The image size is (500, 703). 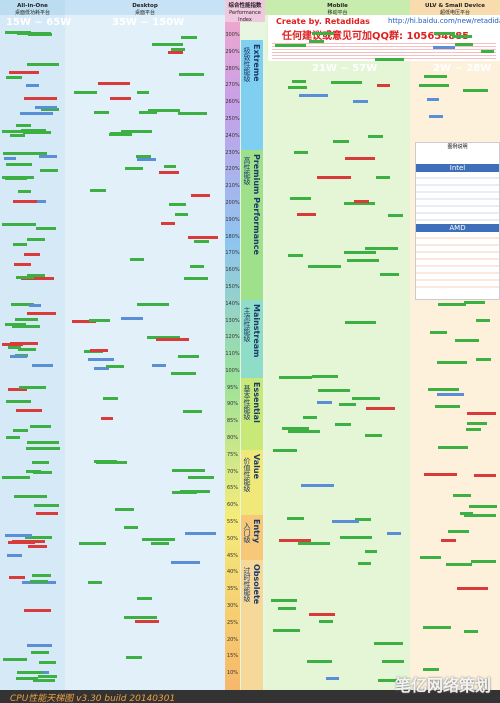 I want to click on header-cell: 综合性能指数 Performance Index, so click(x=245, y=11).